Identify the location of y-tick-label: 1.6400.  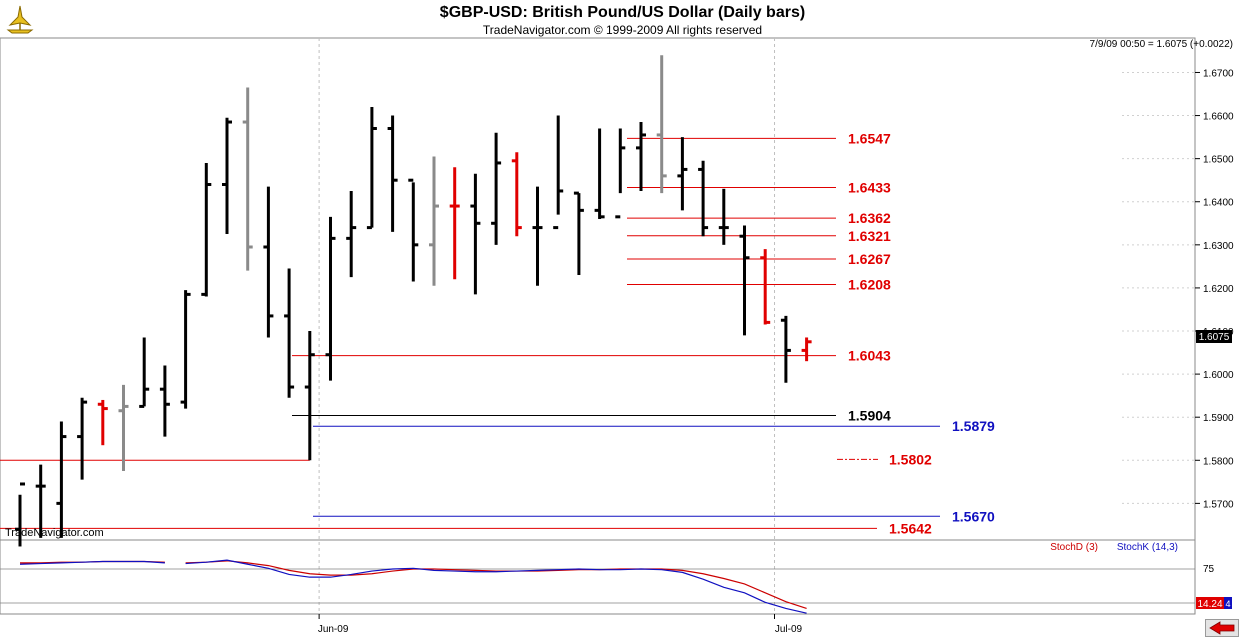
(1218, 203).